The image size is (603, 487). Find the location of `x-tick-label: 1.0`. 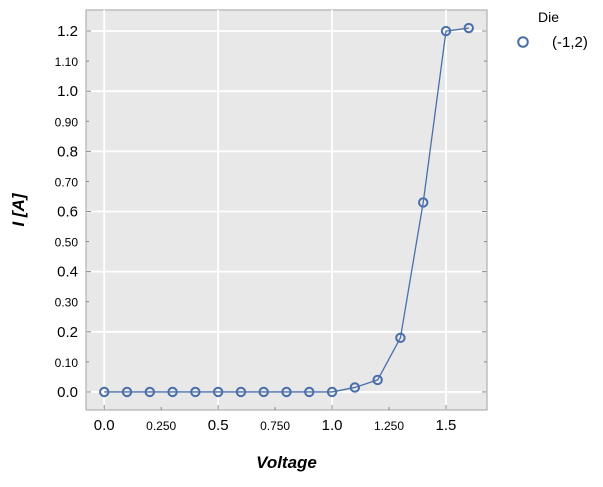

x-tick-label: 1.0 is located at coordinates (332, 425).